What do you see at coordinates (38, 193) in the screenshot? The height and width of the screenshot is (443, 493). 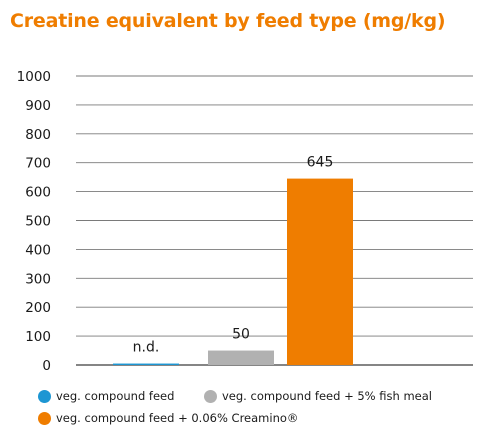 I see `y-tick-label: 600` at bounding box center [38, 193].